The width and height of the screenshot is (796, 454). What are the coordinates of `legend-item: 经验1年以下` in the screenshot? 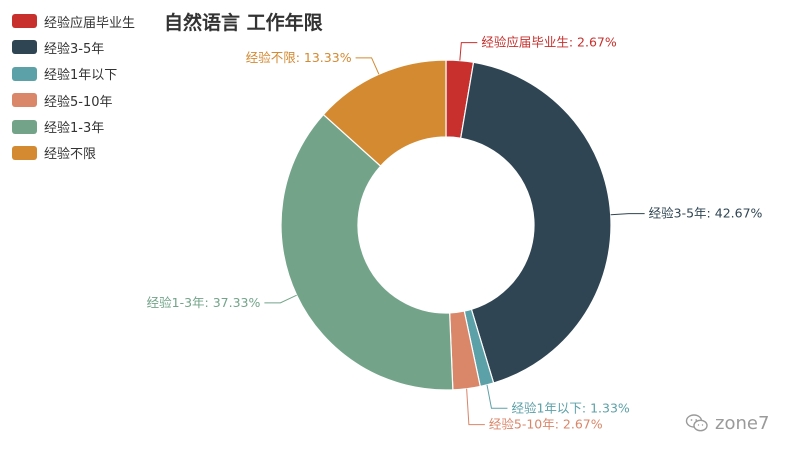 It's located at (73, 74).